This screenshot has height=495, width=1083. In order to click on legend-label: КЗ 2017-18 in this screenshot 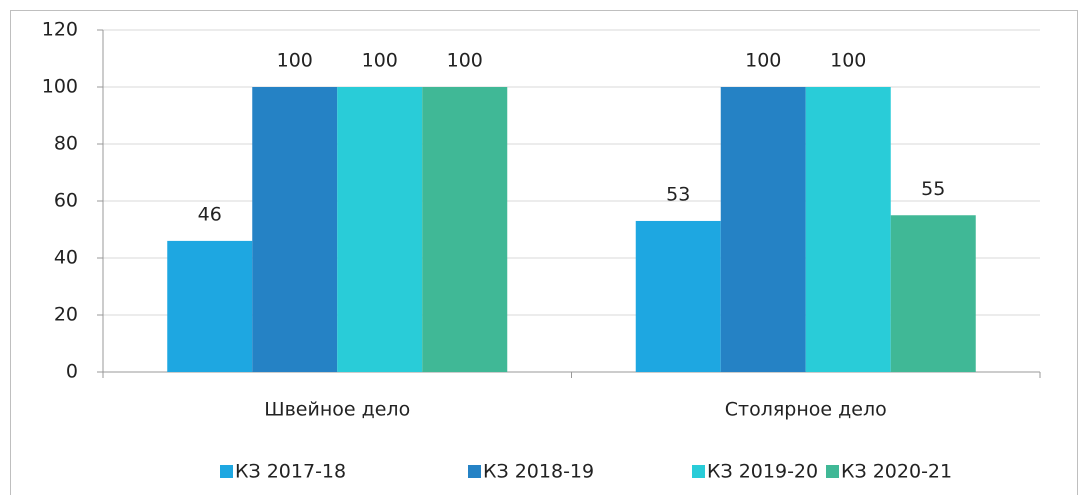, I will do `click(290, 472)`.